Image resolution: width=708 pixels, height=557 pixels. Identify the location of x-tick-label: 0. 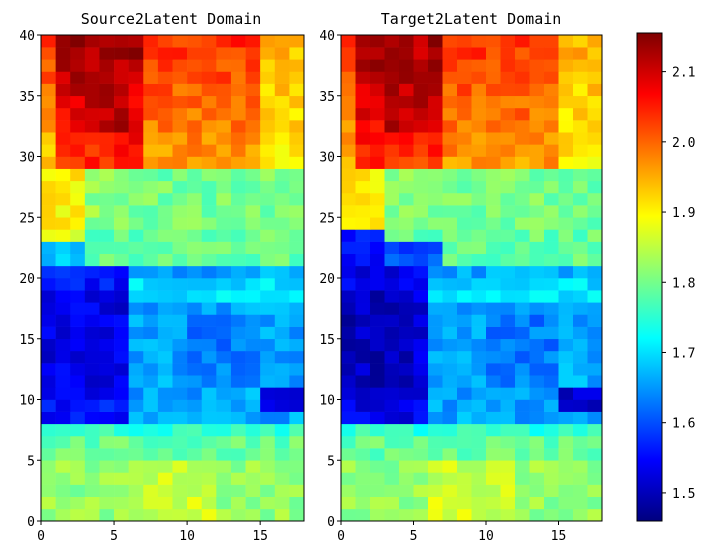
(41, 536).